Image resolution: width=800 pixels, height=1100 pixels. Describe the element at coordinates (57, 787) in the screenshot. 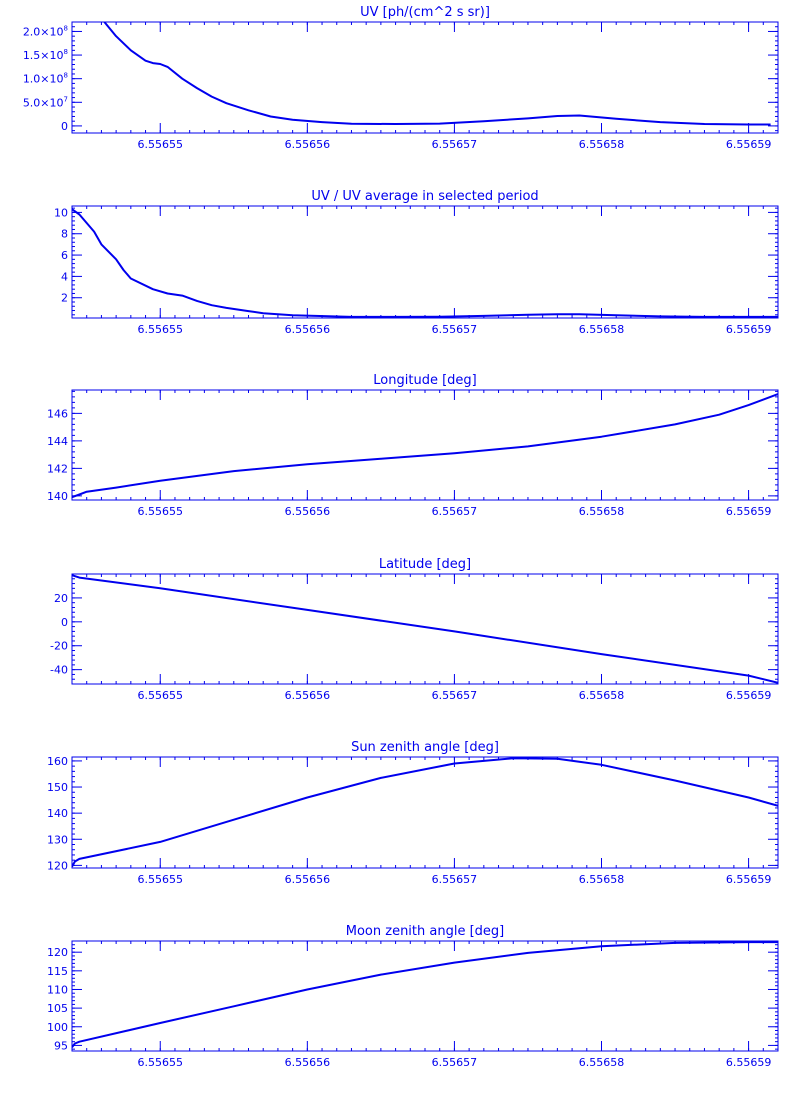

I see `y-tick-label: 150` at that location.